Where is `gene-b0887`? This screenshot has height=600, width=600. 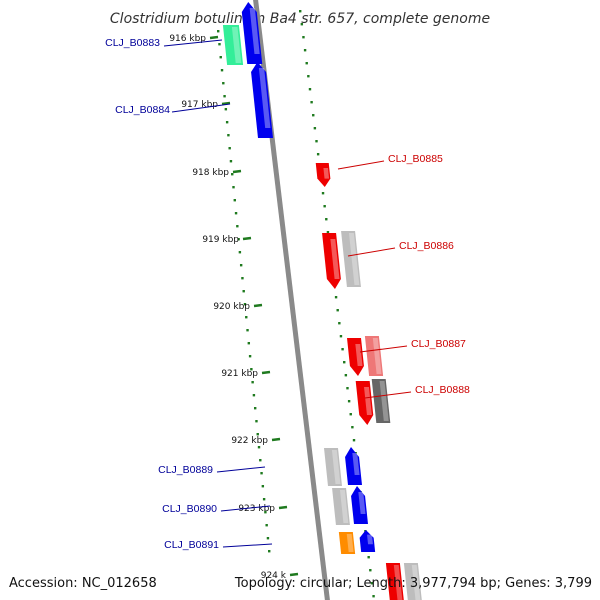 gene-b0887 is located at coordinates (356, 357).